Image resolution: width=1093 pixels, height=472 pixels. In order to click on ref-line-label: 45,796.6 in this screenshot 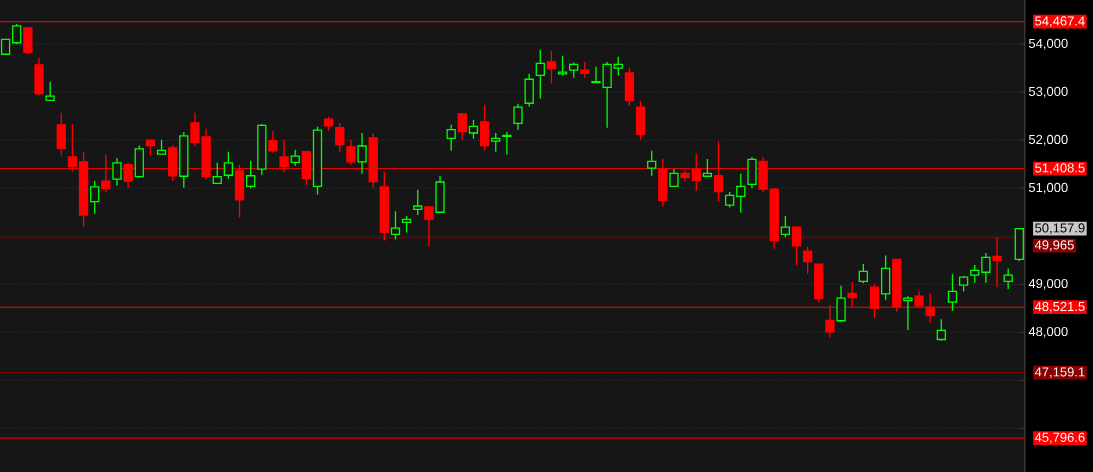, I will do `click(1059, 438)`.